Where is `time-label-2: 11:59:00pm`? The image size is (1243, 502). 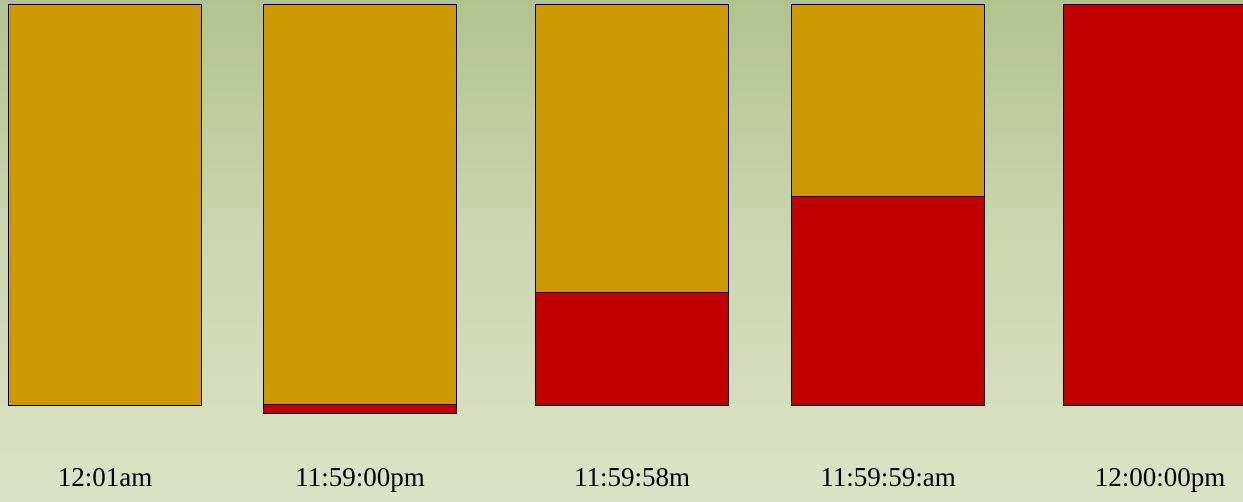
time-label-2: 11:59:00pm is located at coordinates (360, 477).